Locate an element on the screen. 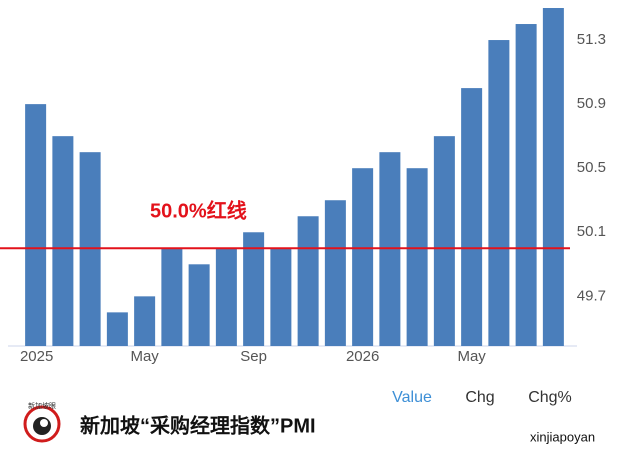  logo: 新加坡眼 is located at coordinates (42, 422).